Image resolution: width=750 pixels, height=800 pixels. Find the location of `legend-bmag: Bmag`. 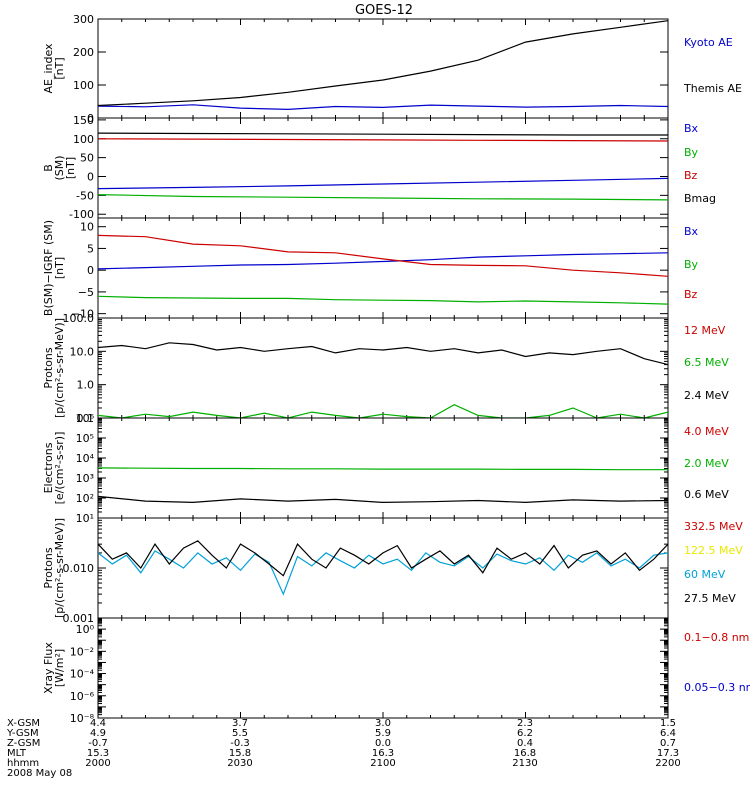

legend-bmag: Bmag is located at coordinates (700, 198).